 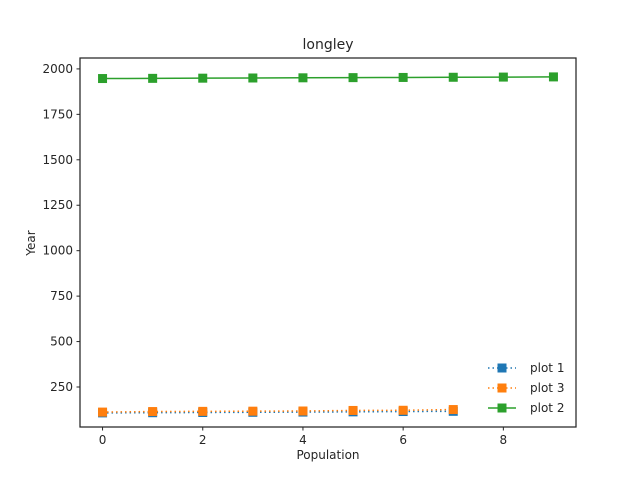 What do you see at coordinates (57, 205) in the screenshot?
I see `y-tick-label: 1250` at bounding box center [57, 205].